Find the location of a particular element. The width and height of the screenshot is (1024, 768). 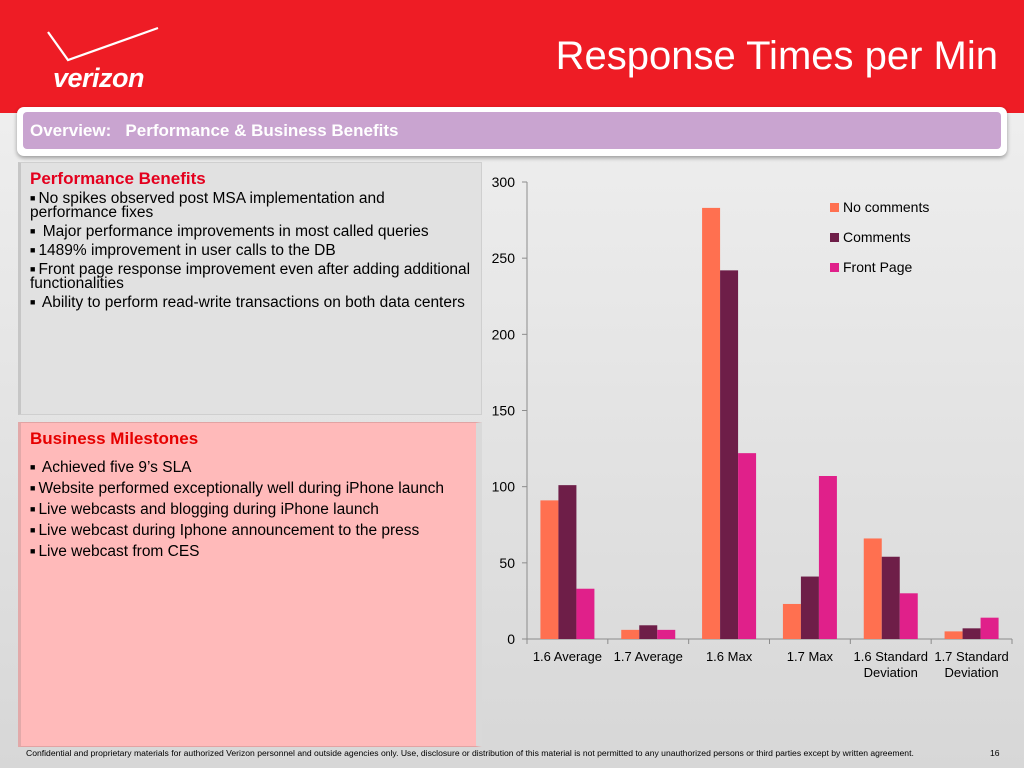

x-category-label: 1.7 Standard is located at coordinates (971, 656).